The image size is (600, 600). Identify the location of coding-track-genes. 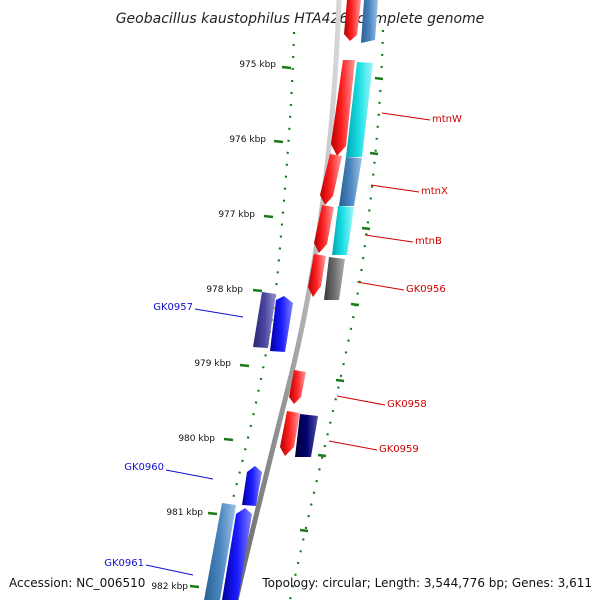
(336, 228).